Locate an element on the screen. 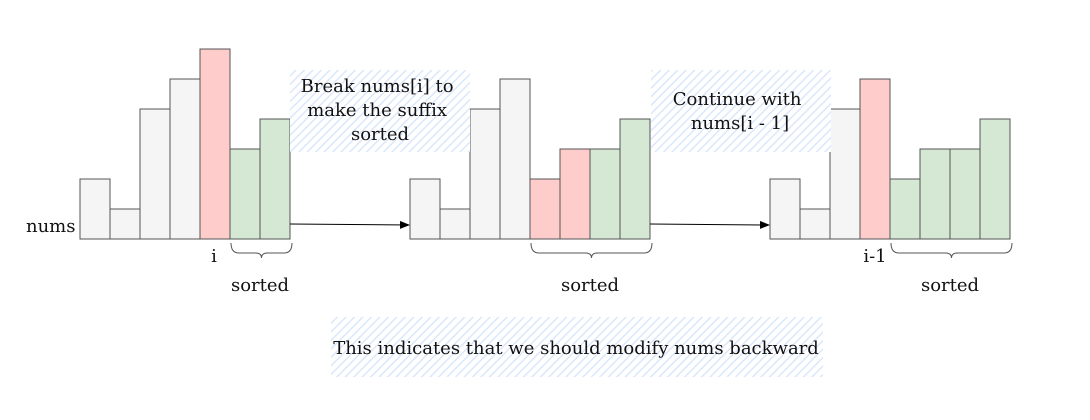 Image resolution: width=1090 pixels, height=420 pixels. note-2-background is located at coordinates (741, 111).